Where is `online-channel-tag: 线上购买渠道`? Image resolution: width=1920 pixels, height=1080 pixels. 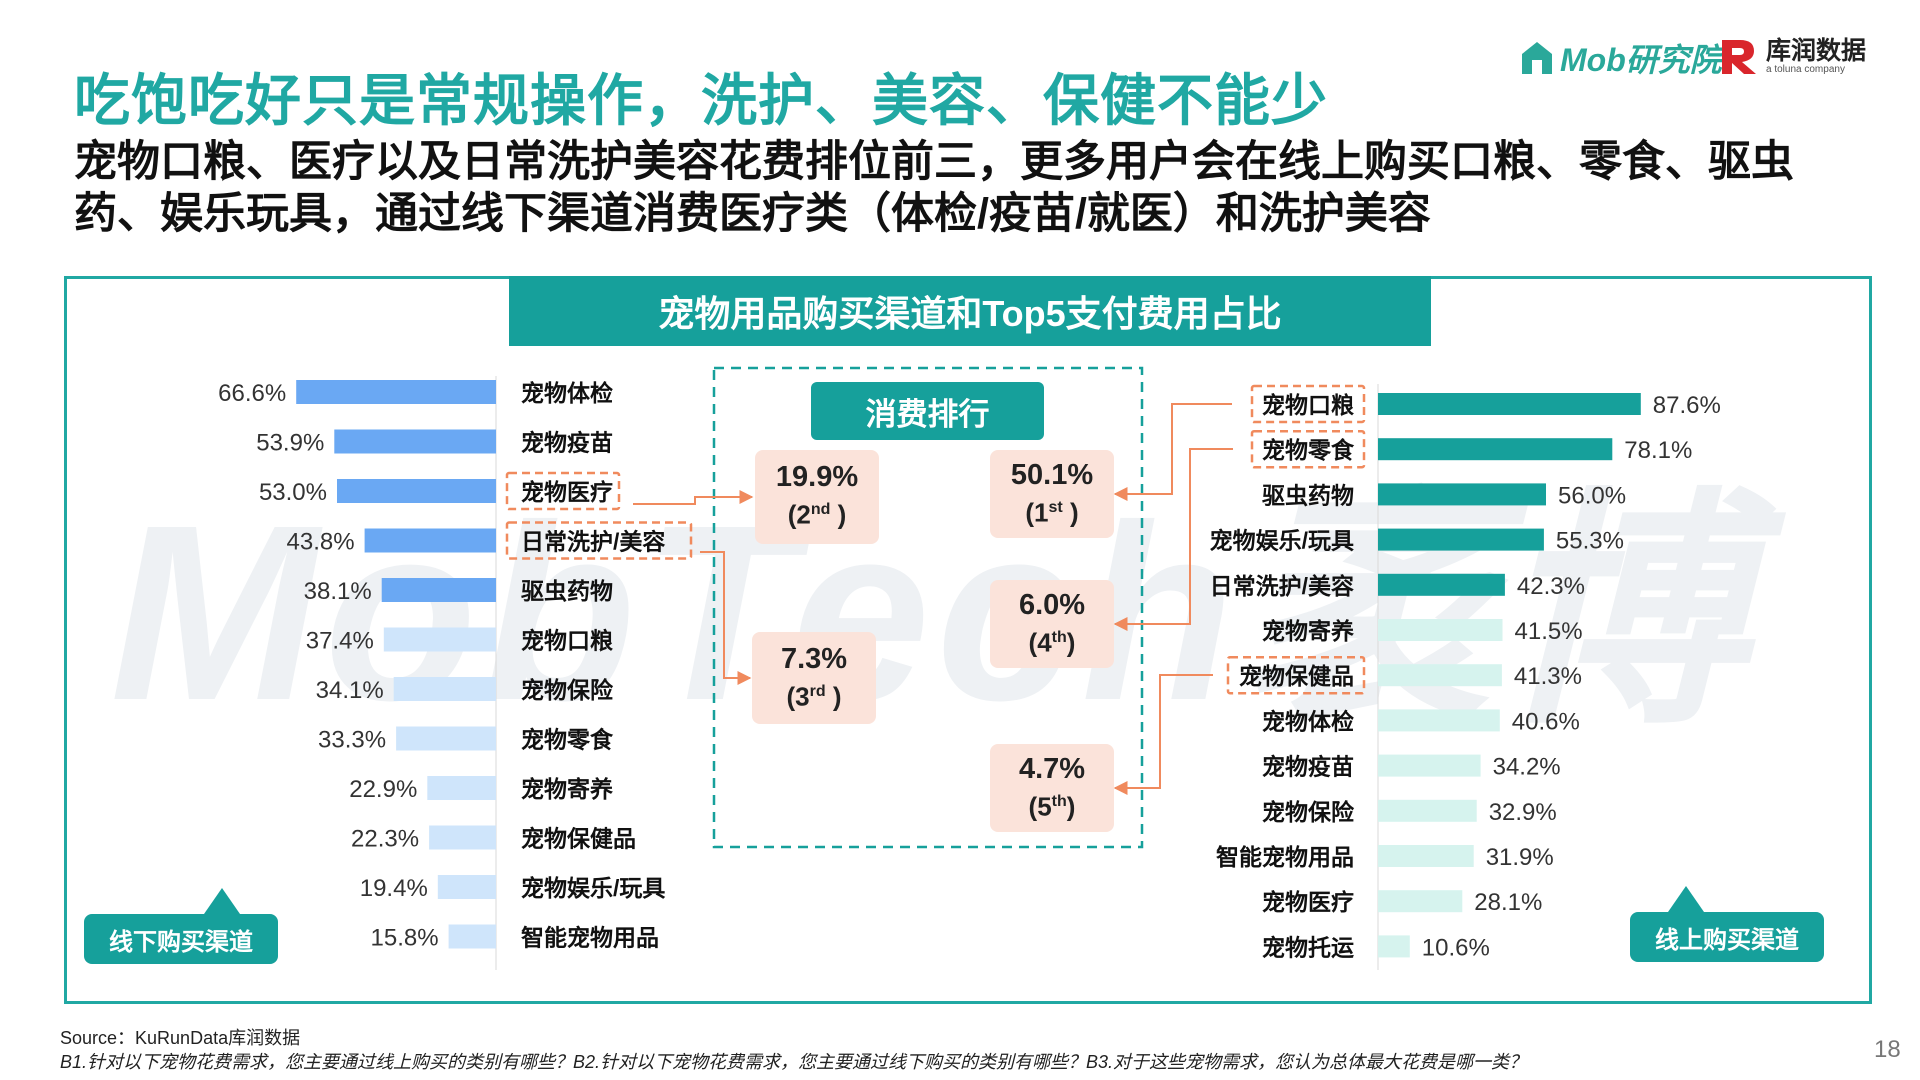 online-channel-tag: 线上购买渠道 is located at coordinates (1727, 937).